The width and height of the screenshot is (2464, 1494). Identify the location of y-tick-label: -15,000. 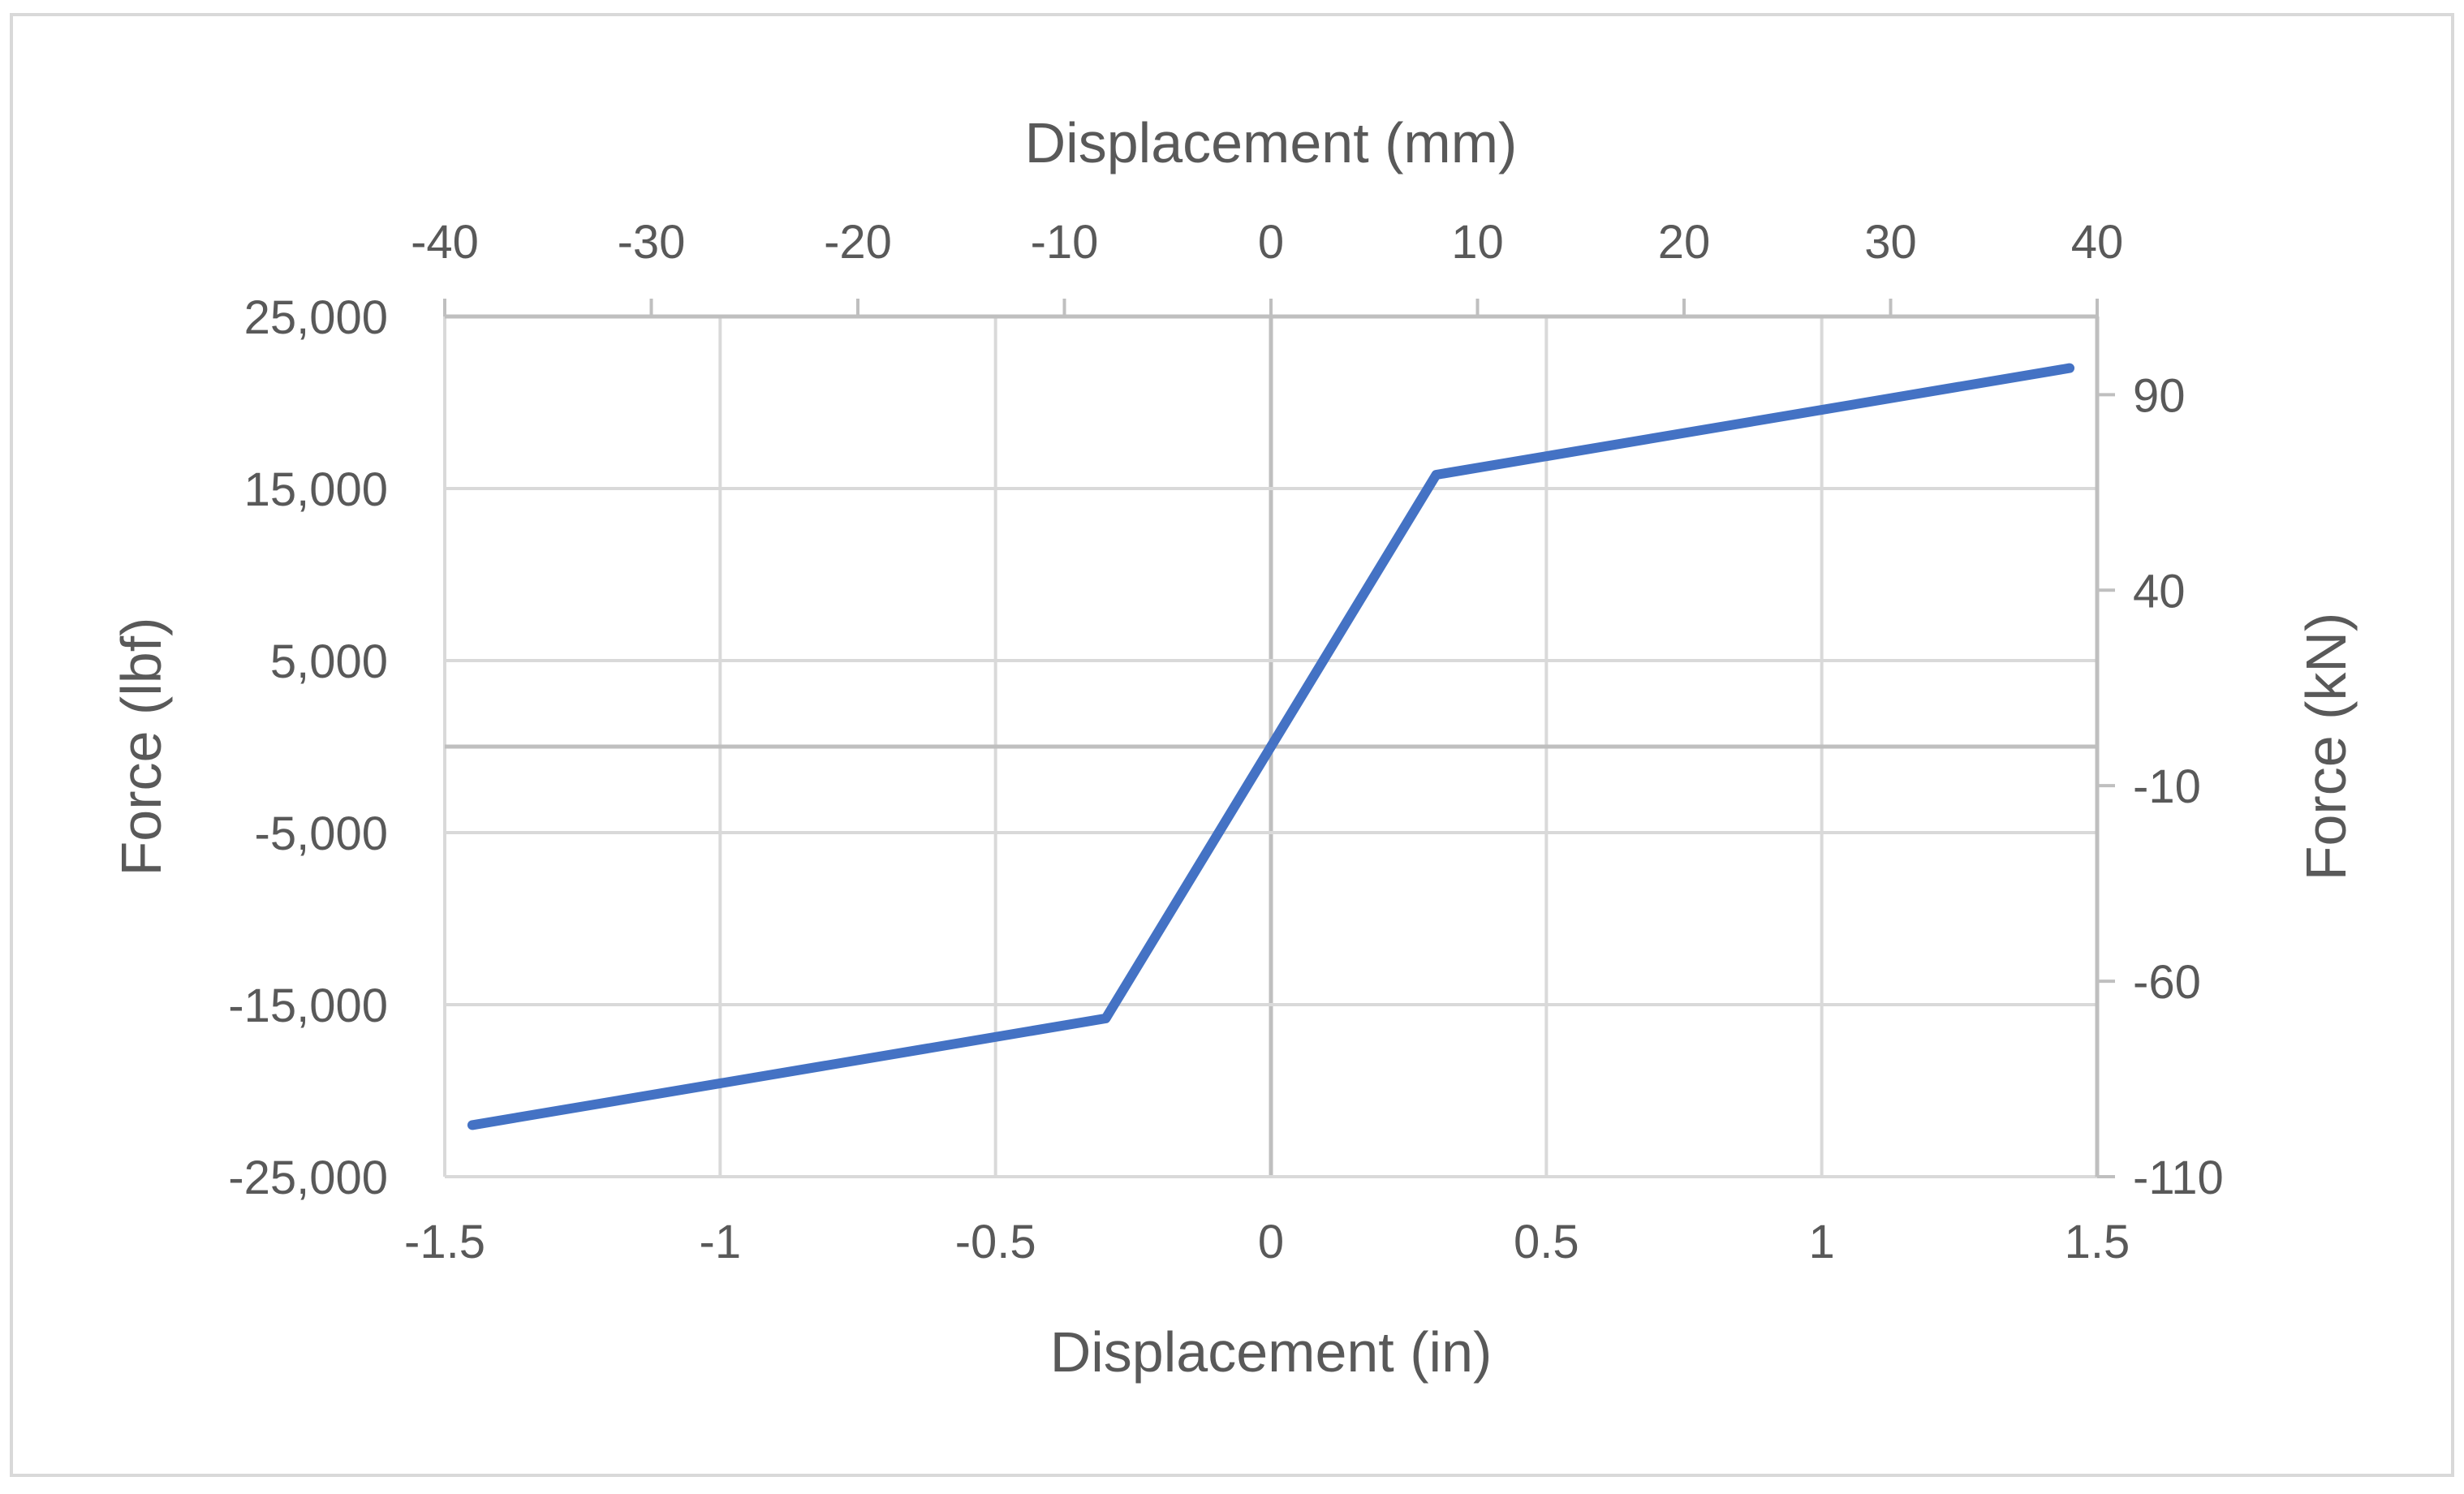
(308, 1005).